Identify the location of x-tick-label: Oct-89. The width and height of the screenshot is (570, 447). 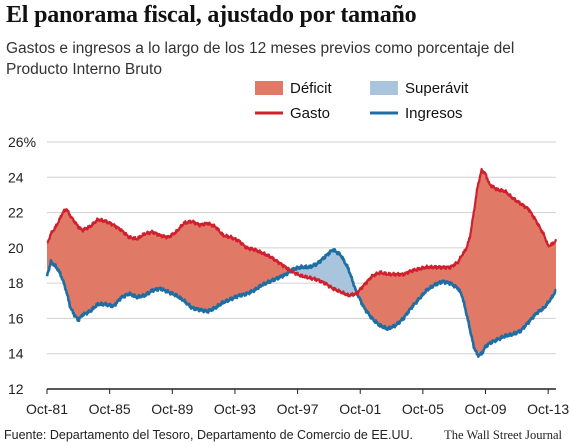
(172, 409).